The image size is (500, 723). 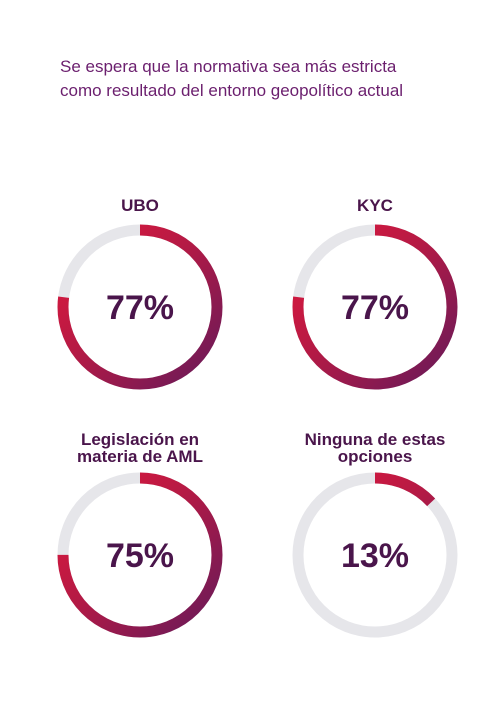 I want to click on gauge-aml: 75%, so click(x=140, y=555).